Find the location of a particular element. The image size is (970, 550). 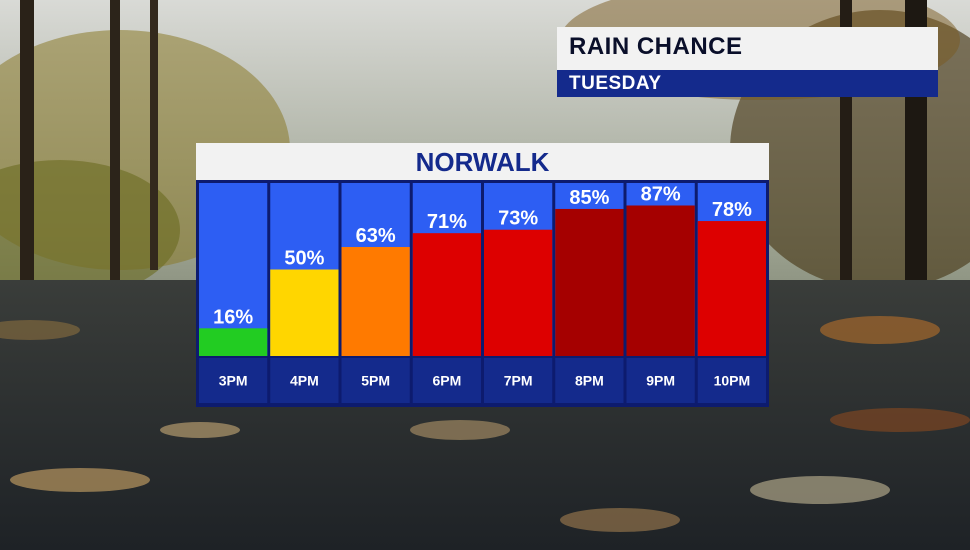

value-label: 73% is located at coordinates (518, 219).